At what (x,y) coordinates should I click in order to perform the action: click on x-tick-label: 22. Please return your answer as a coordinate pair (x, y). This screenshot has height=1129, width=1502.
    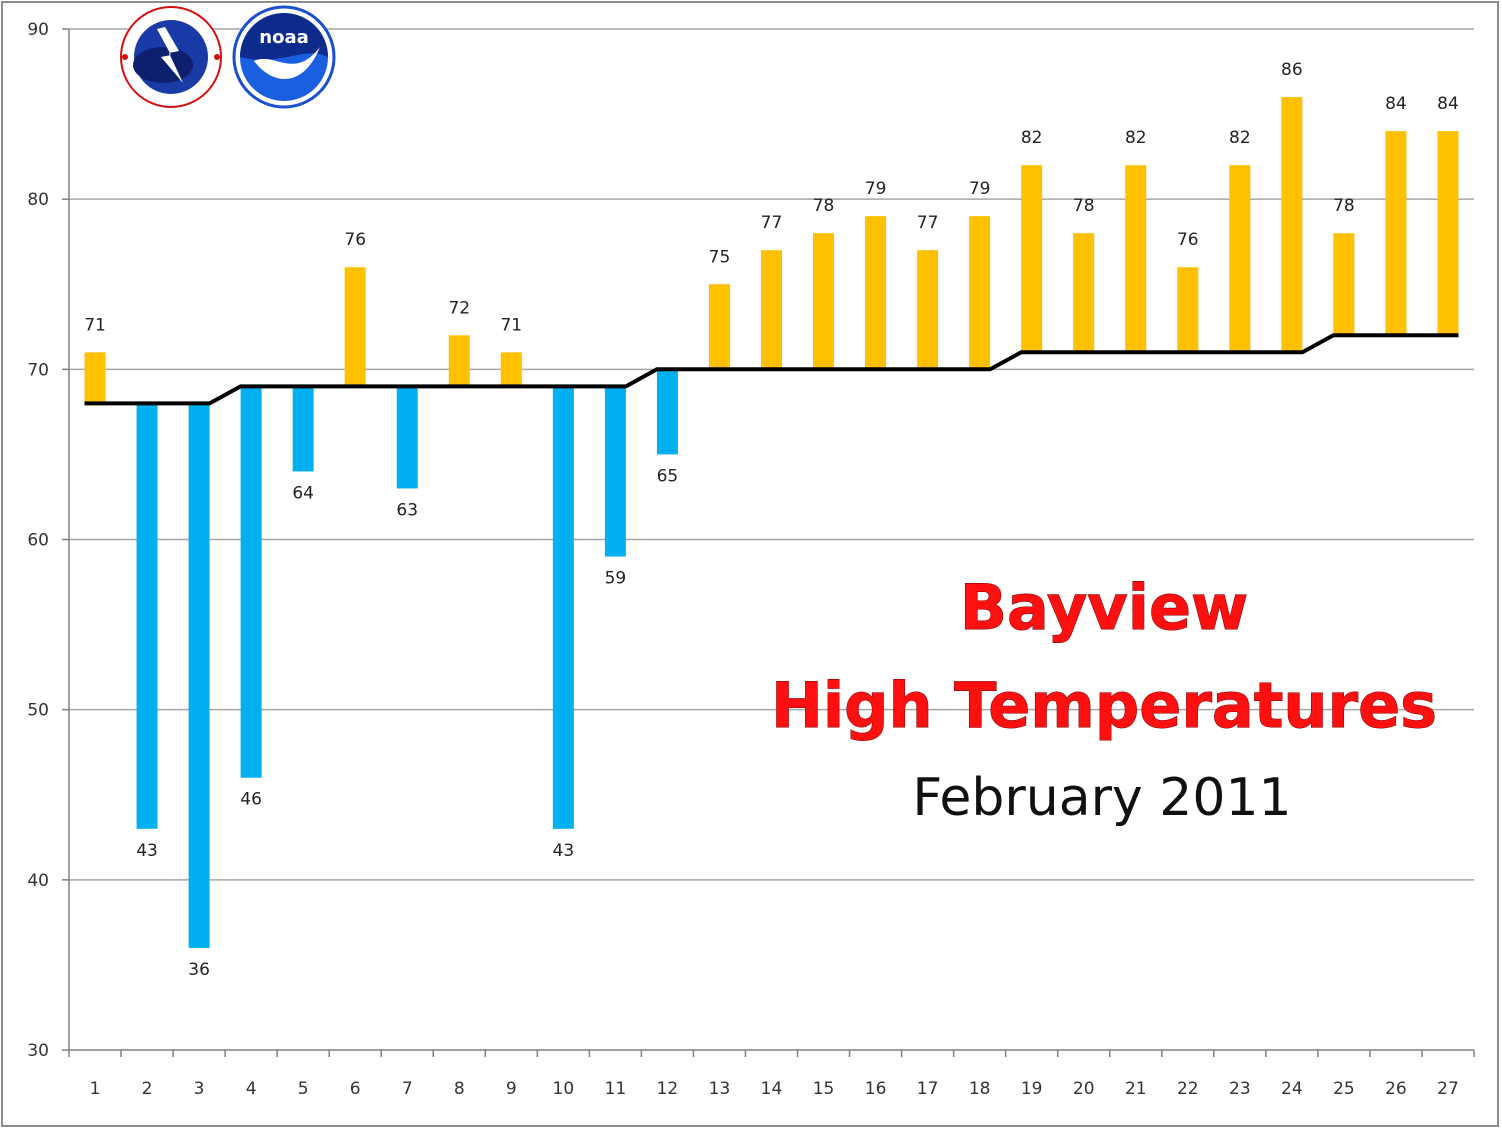
    Looking at the image, I should click on (1188, 1089).